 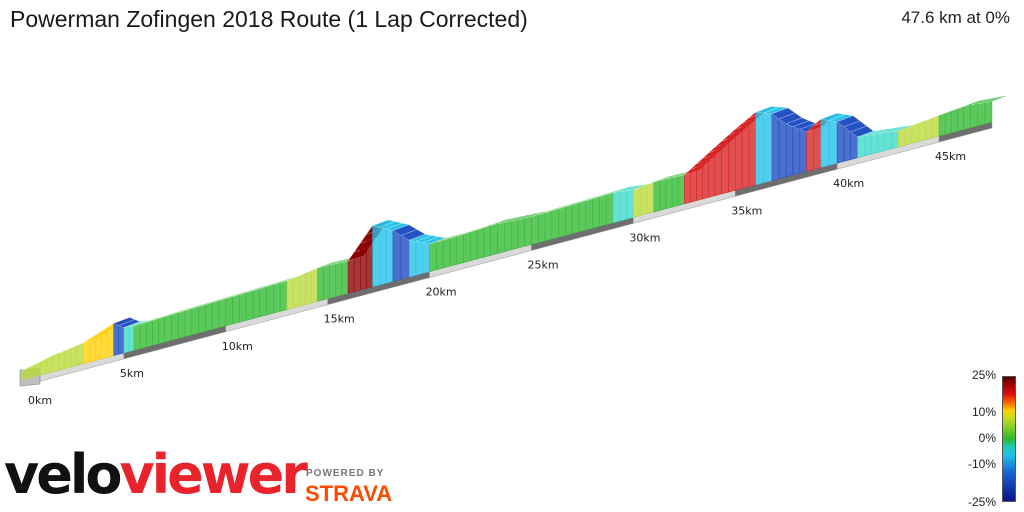 I want to click on strava-logo: STRAVA, so click(x=349, y=493).